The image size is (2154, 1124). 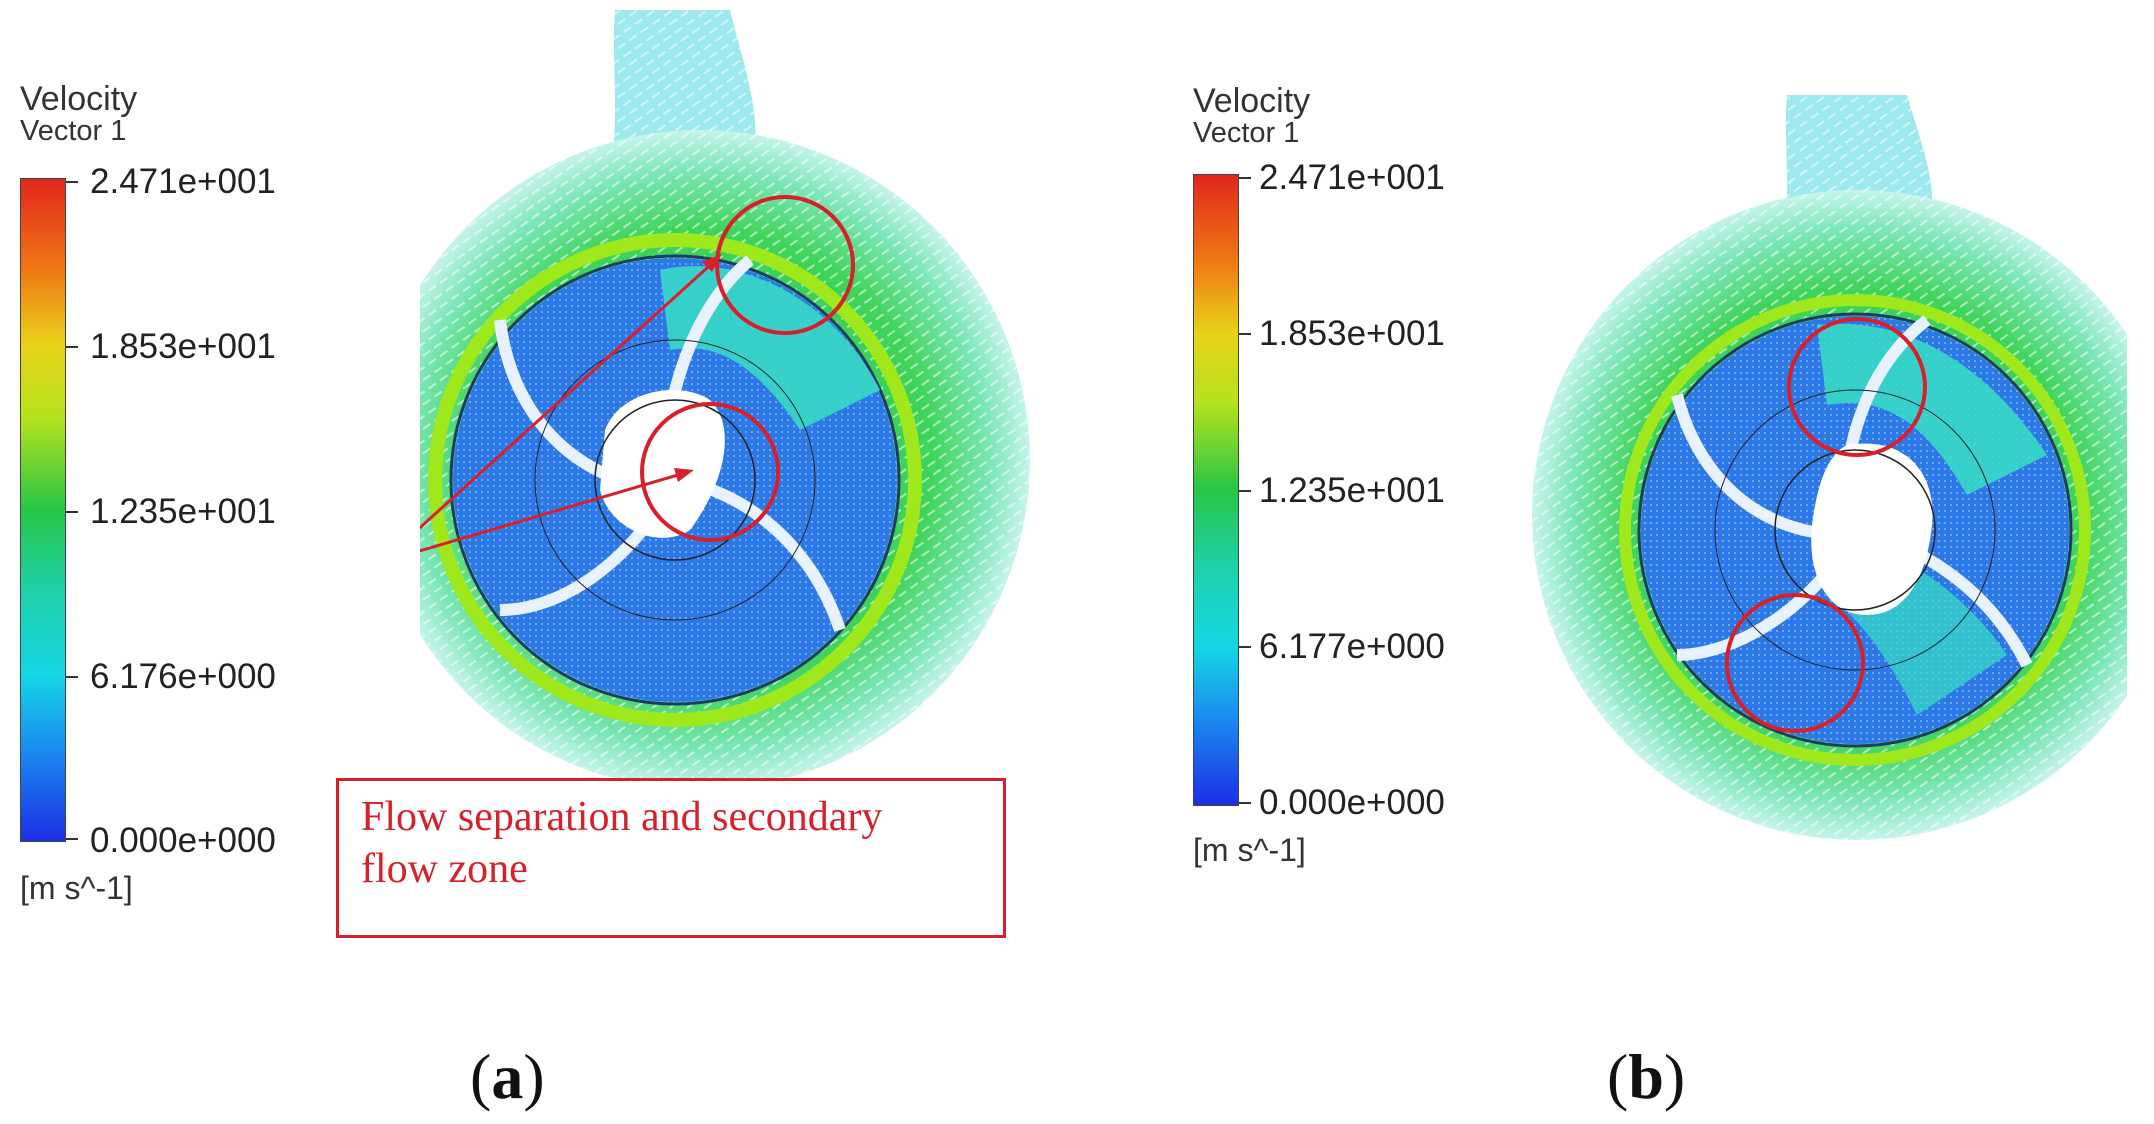 I want to click on panel-label-a: (a), so click(x=507, y=1076).